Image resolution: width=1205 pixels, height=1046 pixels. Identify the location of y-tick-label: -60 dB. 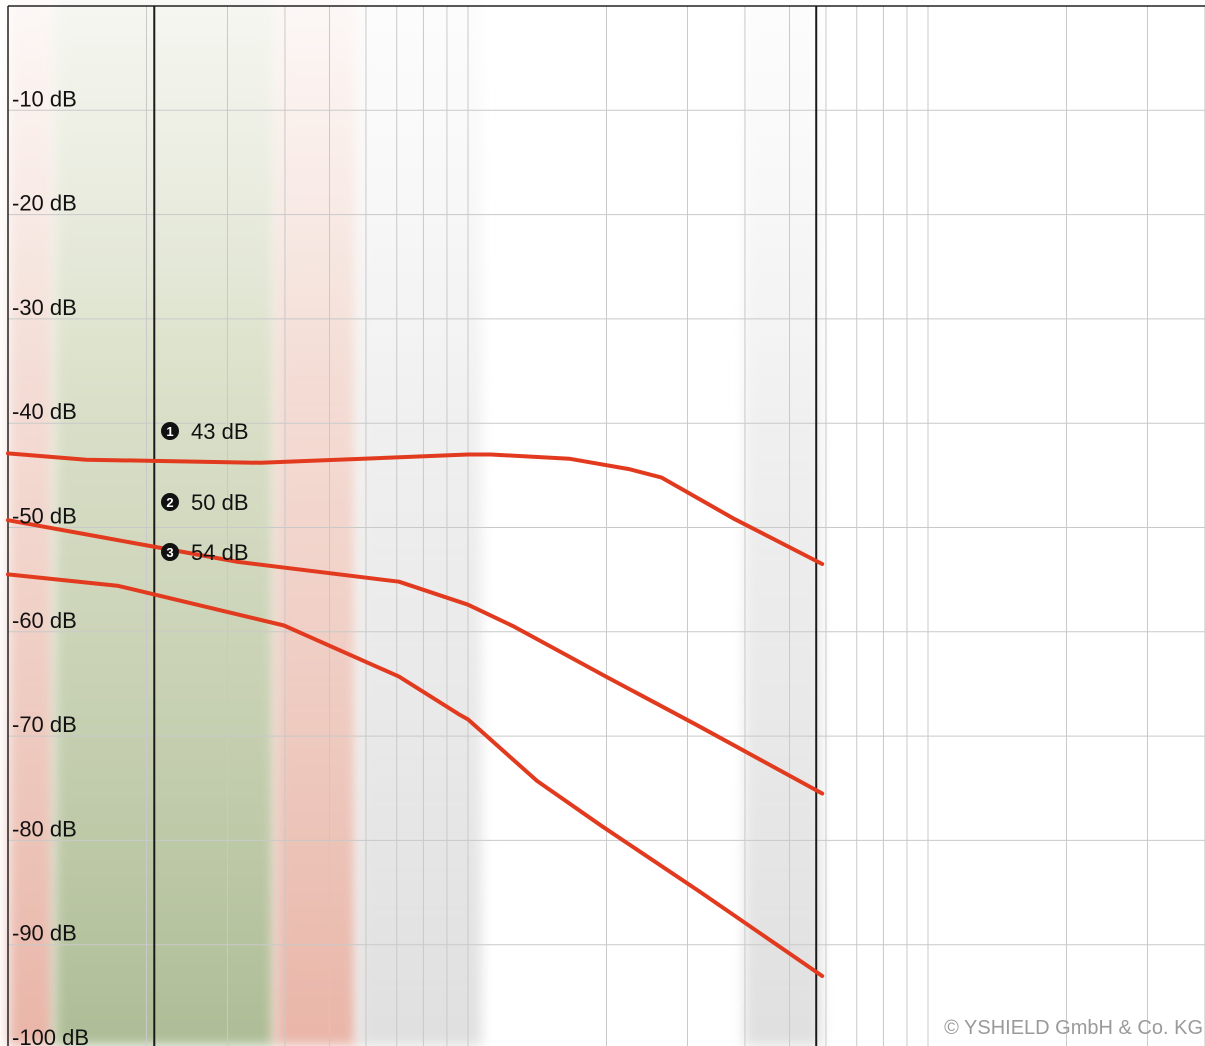
(44, 620).